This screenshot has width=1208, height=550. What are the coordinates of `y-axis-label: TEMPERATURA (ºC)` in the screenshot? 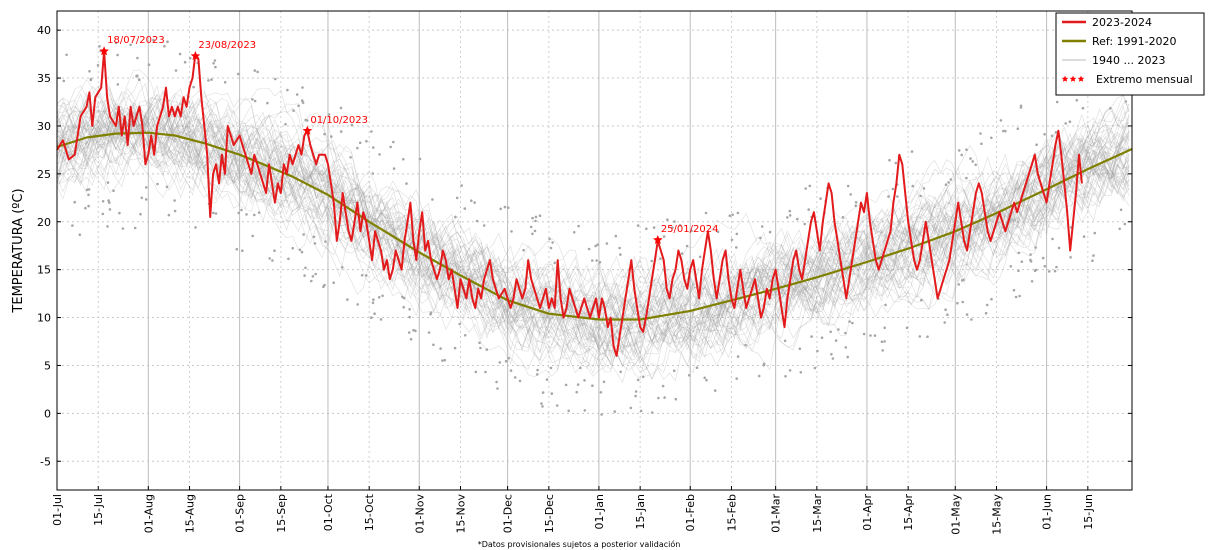 It's located at (18, 250).